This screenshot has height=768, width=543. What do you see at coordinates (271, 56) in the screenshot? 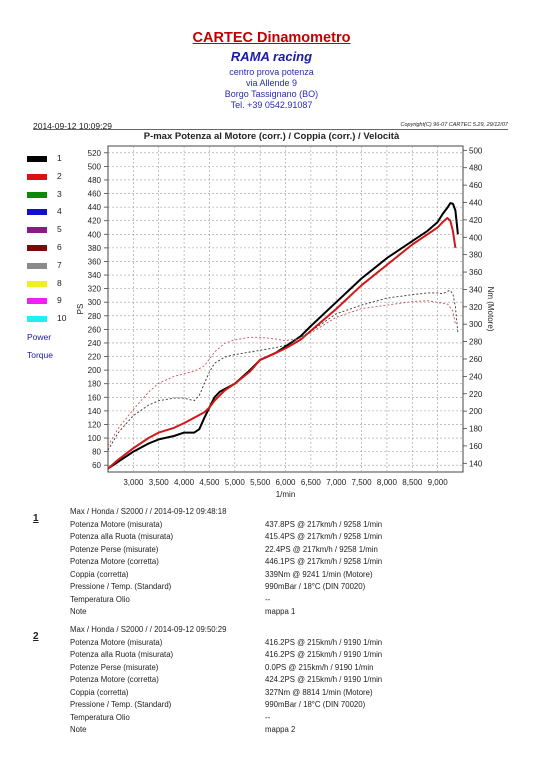
I see `company-name: RAMA racing` at bounding box center [271, 56].